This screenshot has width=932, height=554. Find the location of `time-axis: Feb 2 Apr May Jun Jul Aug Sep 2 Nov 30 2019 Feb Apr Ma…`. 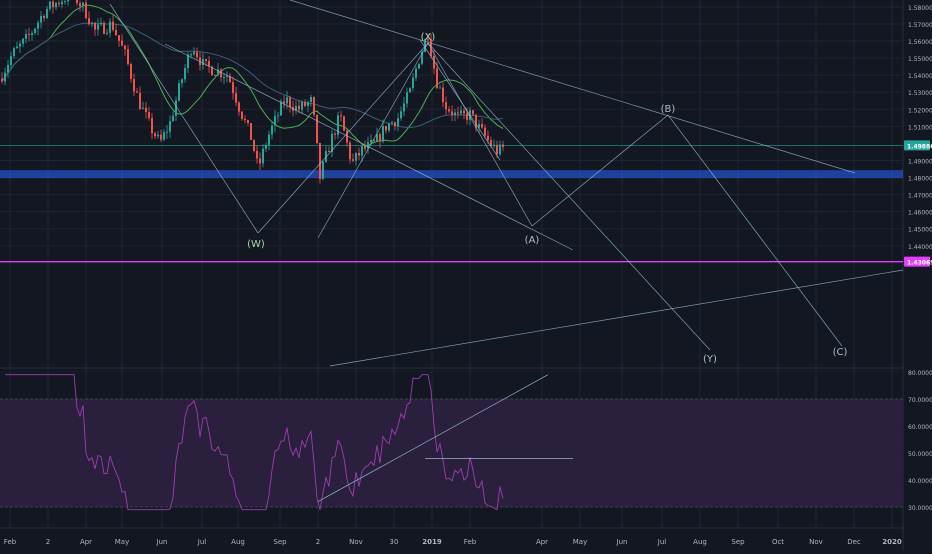

time-axis: Feb 2 Apr May Jun Jul Aug Sep 2 Nov 30 2019 Feb Apr Ma… is located at coordinates (453, 542).